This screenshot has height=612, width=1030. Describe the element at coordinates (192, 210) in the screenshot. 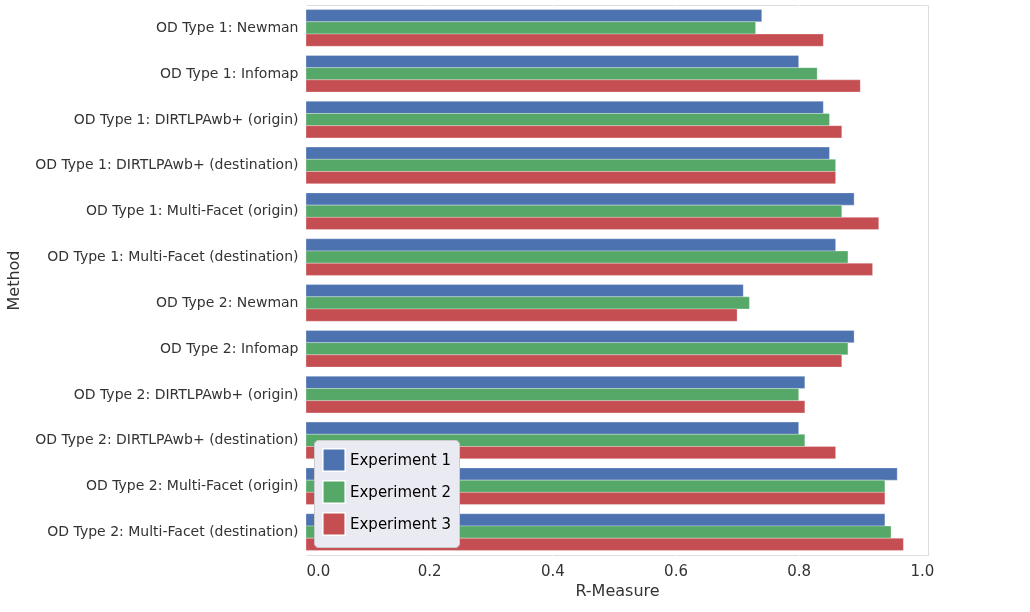

I see `y-tick-label: OD Type 1: Multi-Facet (origin)` at that location.